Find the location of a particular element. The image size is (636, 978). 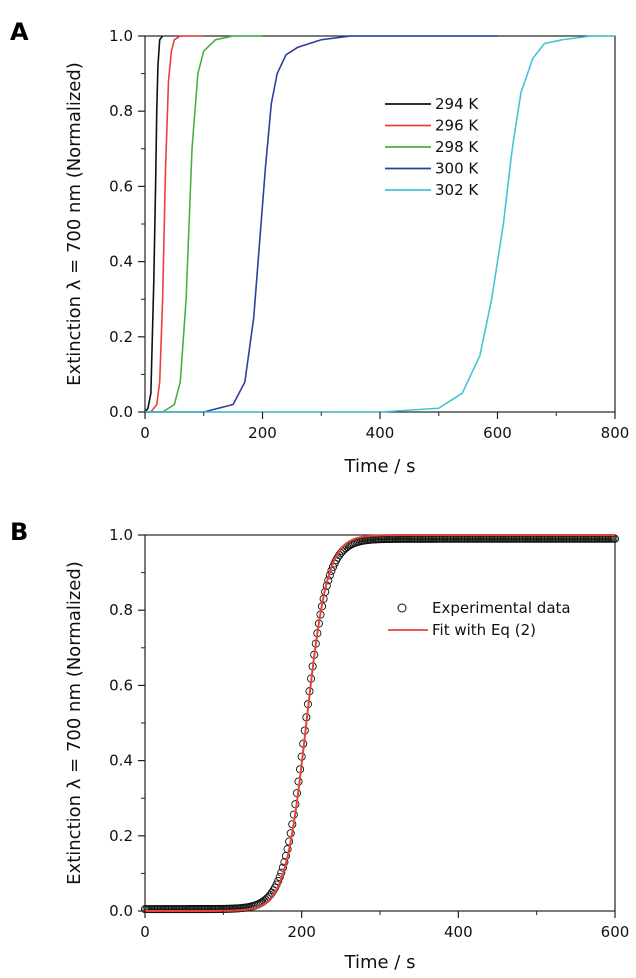

series-line-296-K is located at coordinates (174, 224).